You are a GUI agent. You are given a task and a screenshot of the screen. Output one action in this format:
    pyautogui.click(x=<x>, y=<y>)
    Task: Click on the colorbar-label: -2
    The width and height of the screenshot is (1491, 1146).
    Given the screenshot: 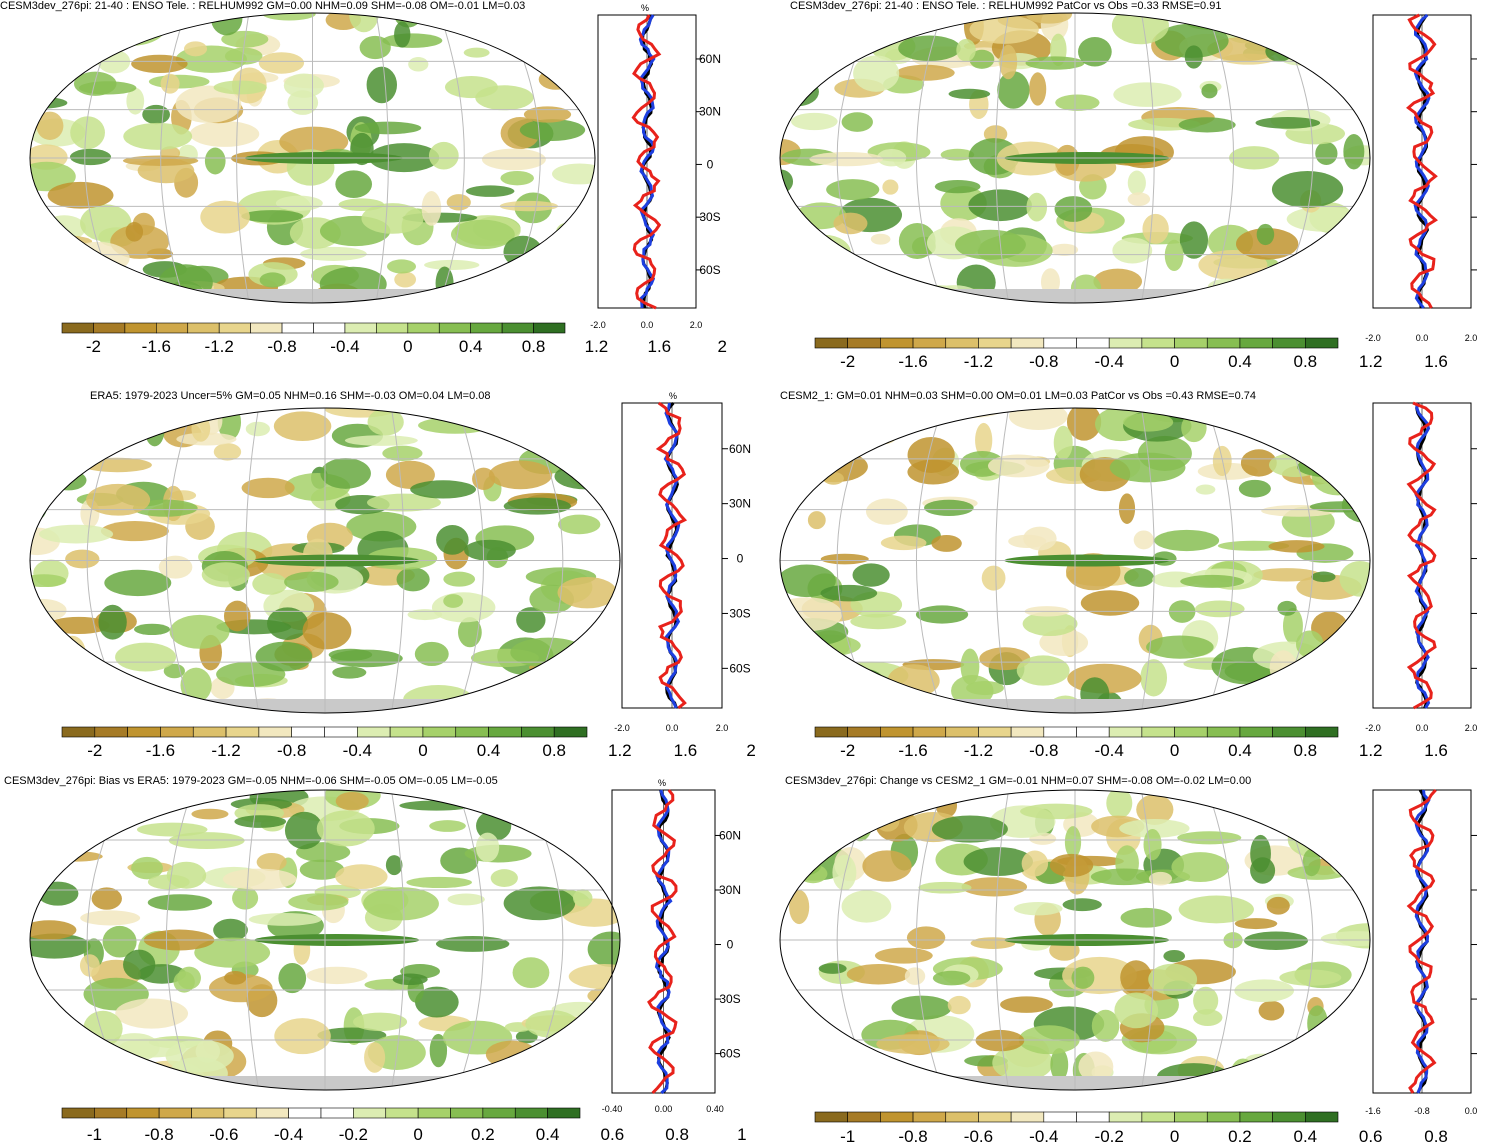 What is the action you would take?
    pyautogui.click(x=93, y=346)
    